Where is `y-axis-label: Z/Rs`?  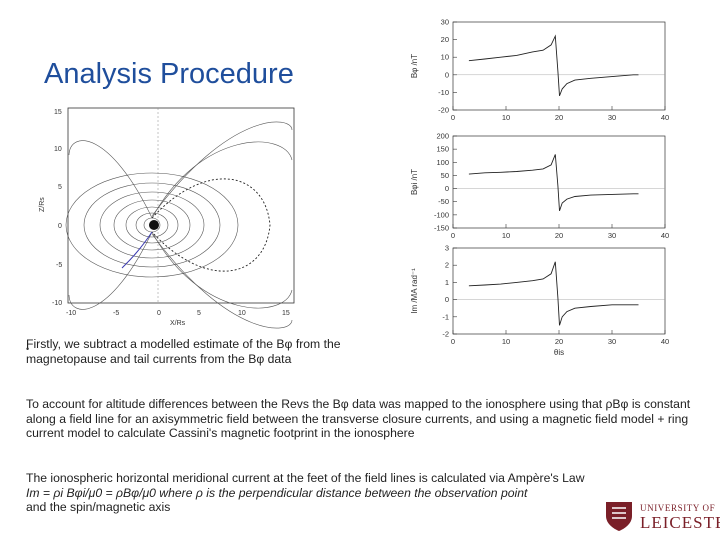 y-axis-label: Z/Rs is located at coordinates (42, 204).